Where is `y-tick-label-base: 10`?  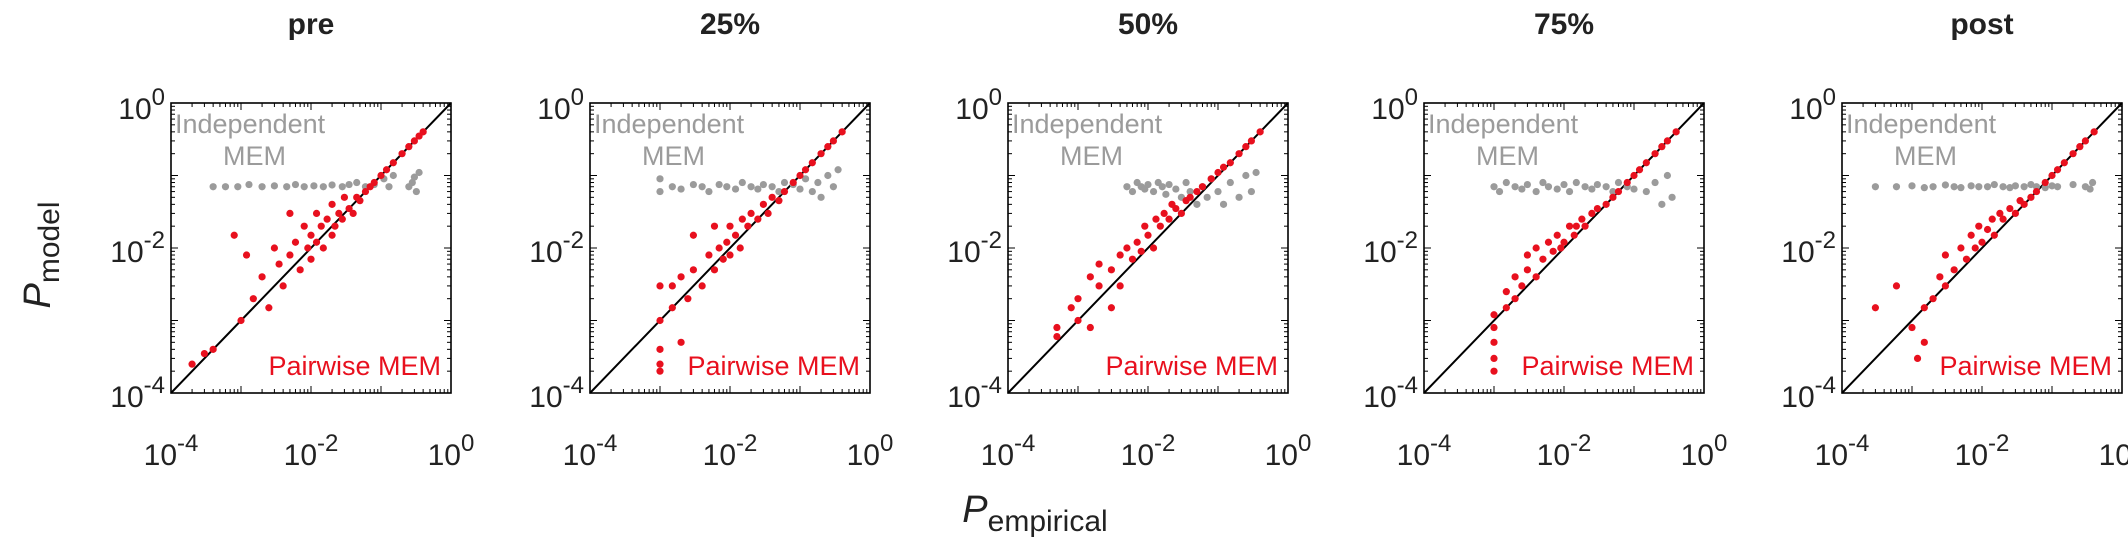 y-tick-label-base: 10 is located at coordinates (971, 109).